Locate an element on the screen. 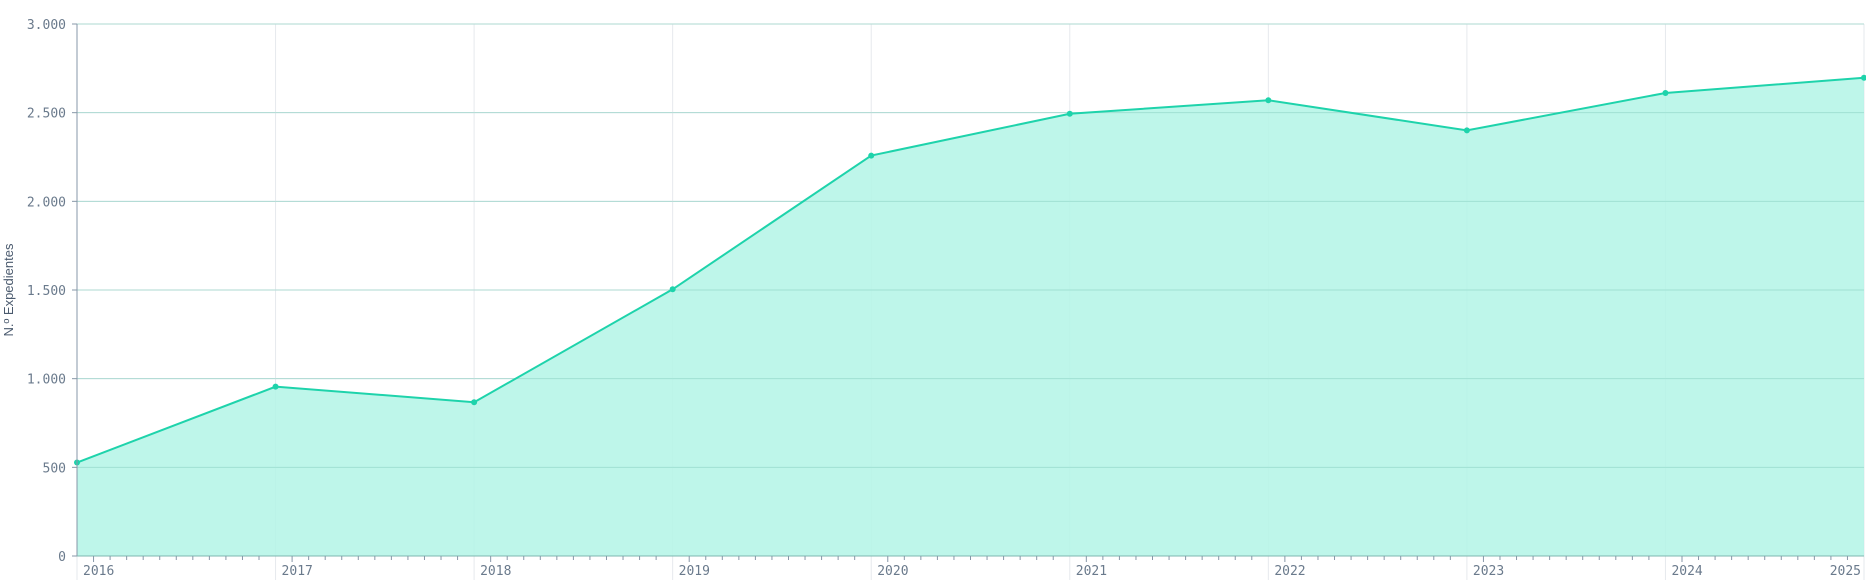 This screenshot has height=580, width=1866. y-tick-label: 0 is located at coordinates (62, 557).